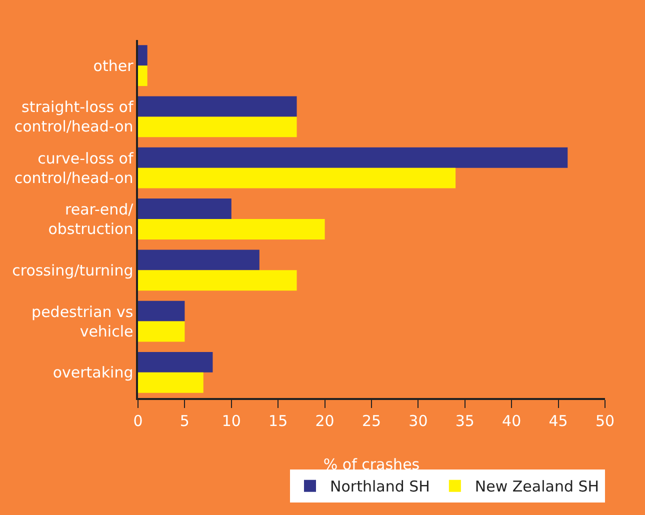 This screenshot has height=515, width=645. Describe the element at coordinates (558, 421) in the screenshot. I see `x-tick-label: 45` at that location.